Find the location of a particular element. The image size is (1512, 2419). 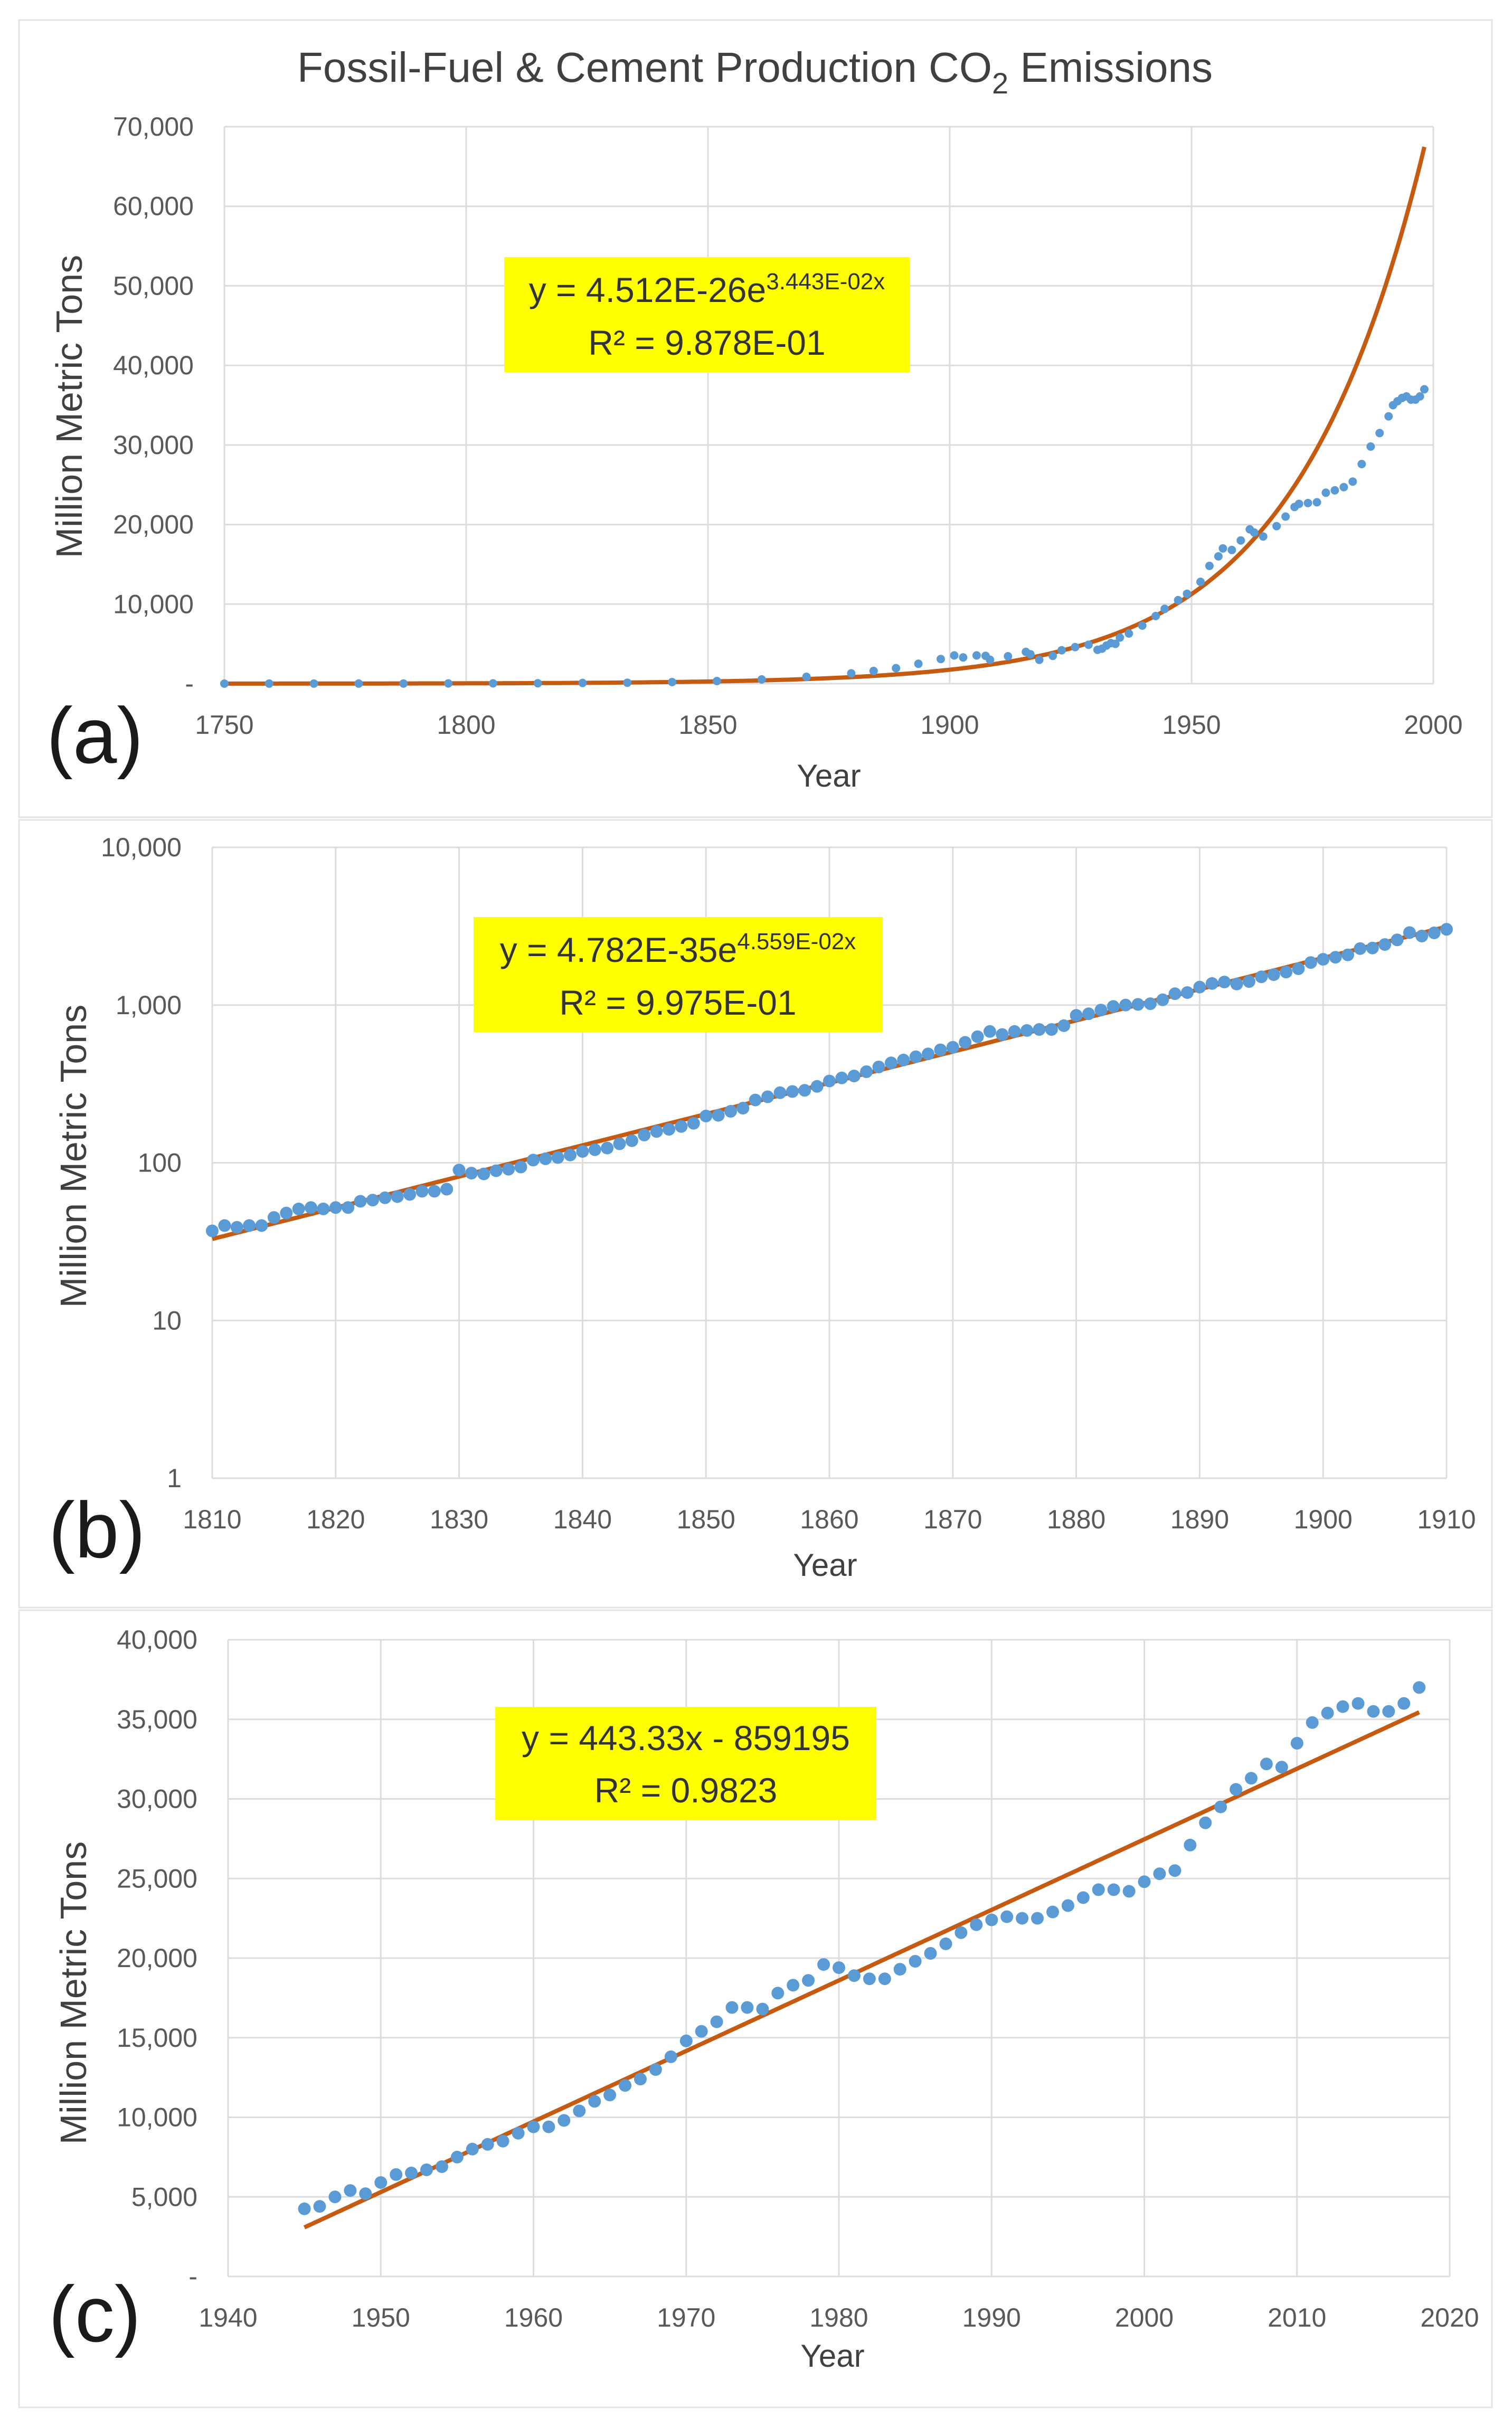

panel-b-x-axis-title: Year is located at coordinates (825, 1565).